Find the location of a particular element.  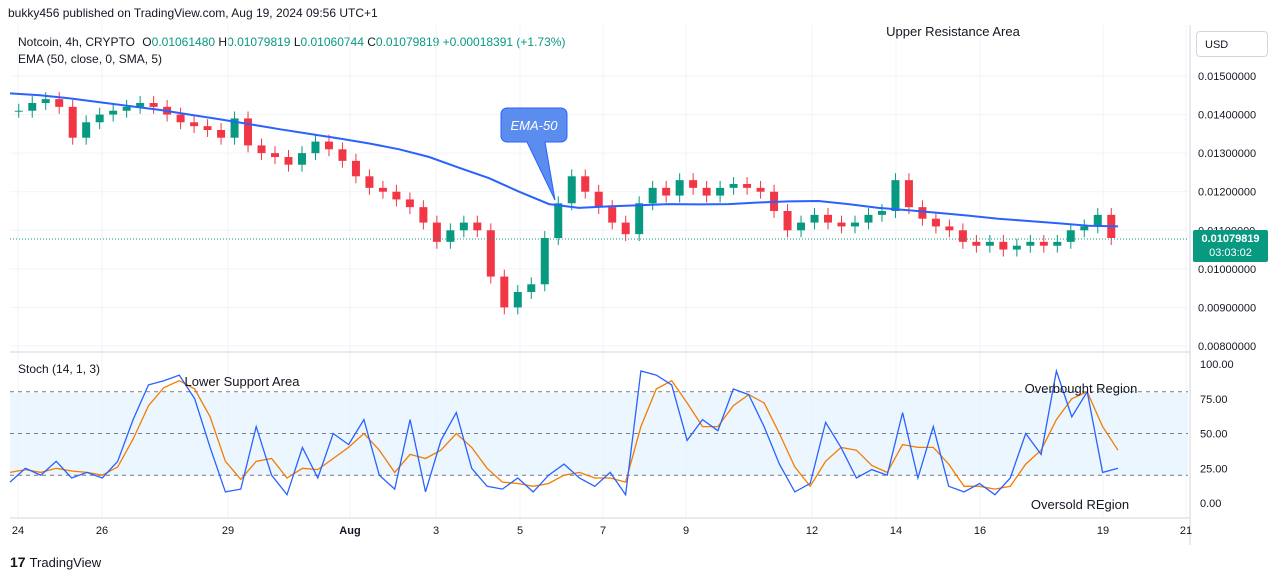

price-tick-label: 0.01200000 is located at coordinates (1227, 193).